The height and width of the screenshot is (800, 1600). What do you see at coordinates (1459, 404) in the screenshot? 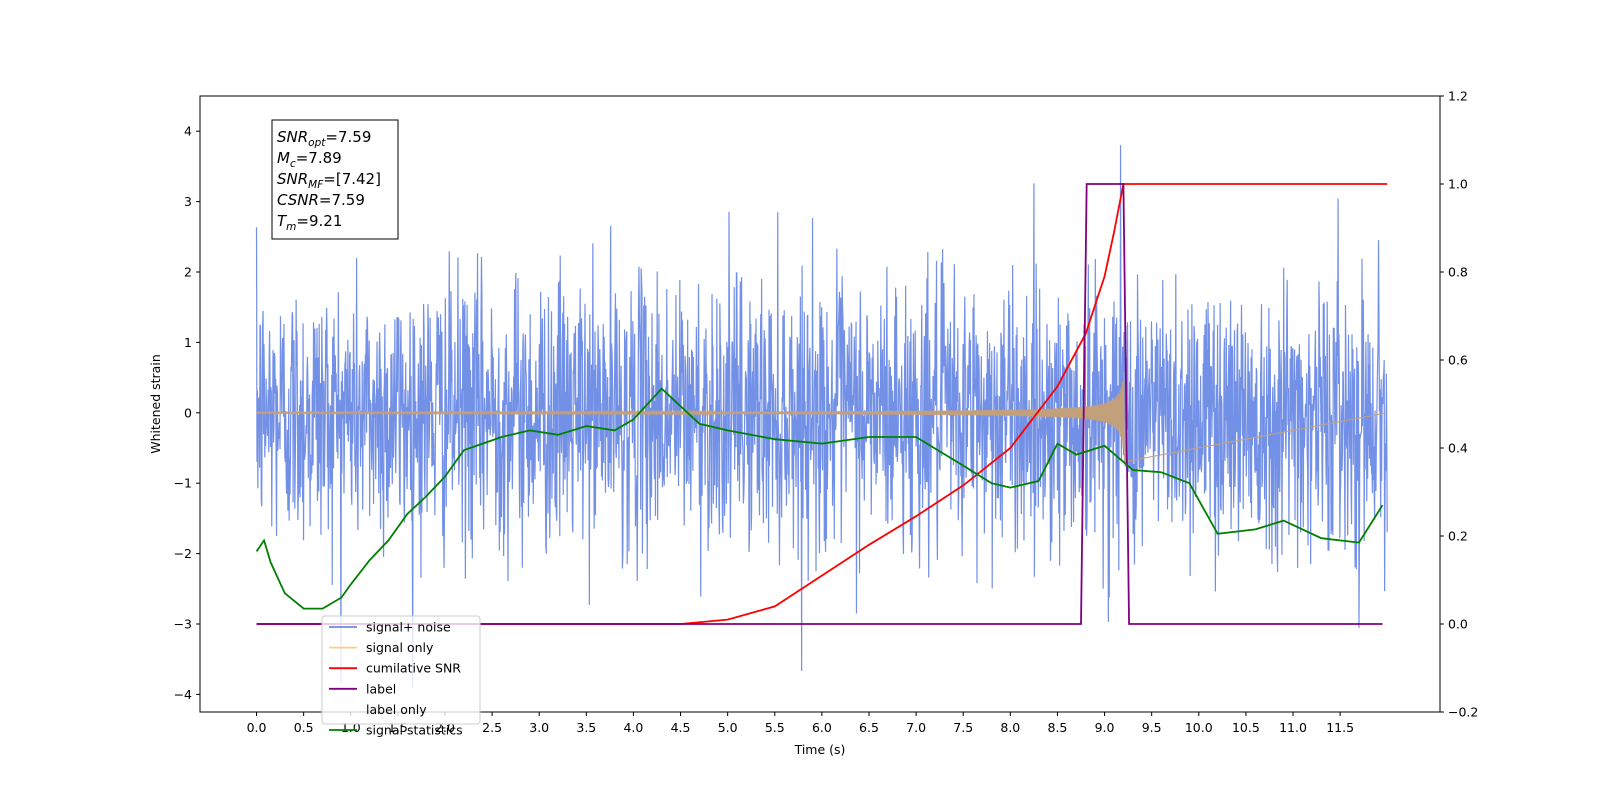
I see `y-axis-right: 1.2 1.0 0.8 0.6 0.4 0.2 0.0 −0.2` at bounding box center [1459, 404].